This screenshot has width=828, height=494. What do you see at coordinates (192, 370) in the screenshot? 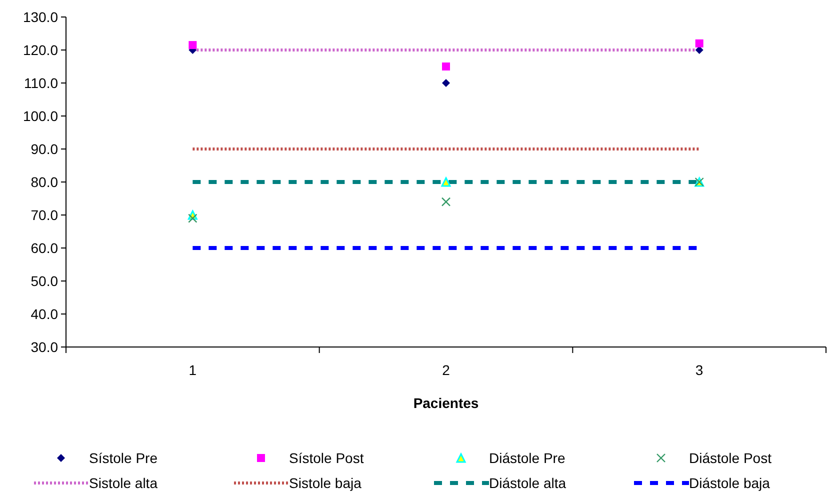
I see `x-tick-label: 1` at bounding box center [192, 370].